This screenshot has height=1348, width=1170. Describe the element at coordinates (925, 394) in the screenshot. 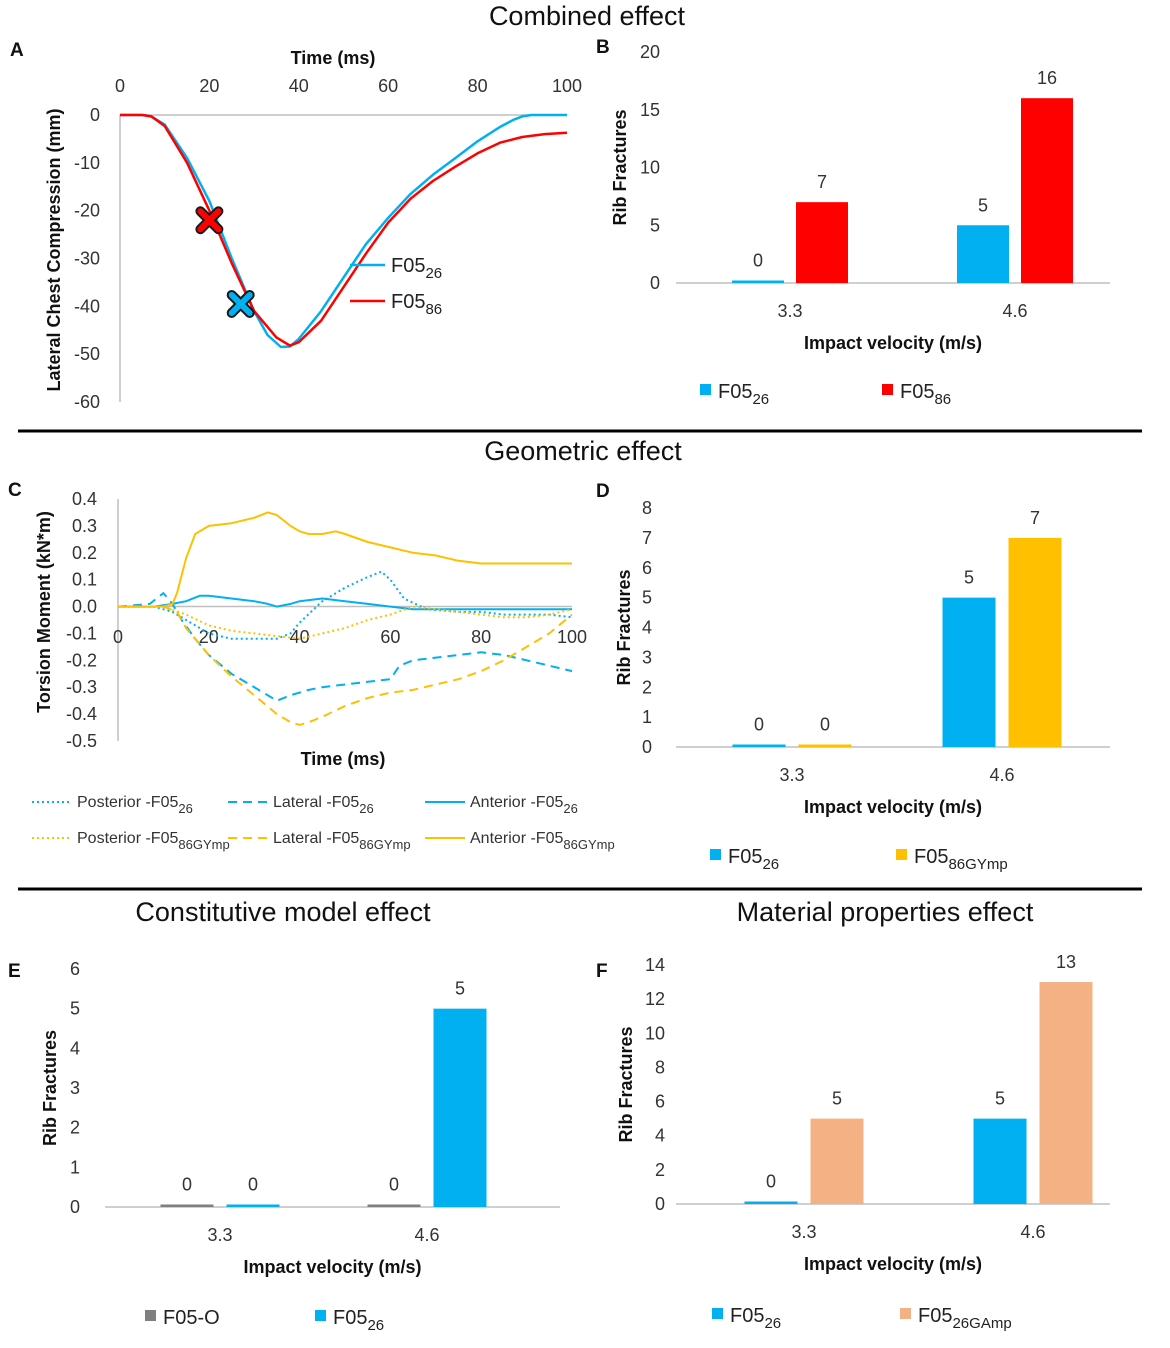

I see `legend-label: F0586` at that location.